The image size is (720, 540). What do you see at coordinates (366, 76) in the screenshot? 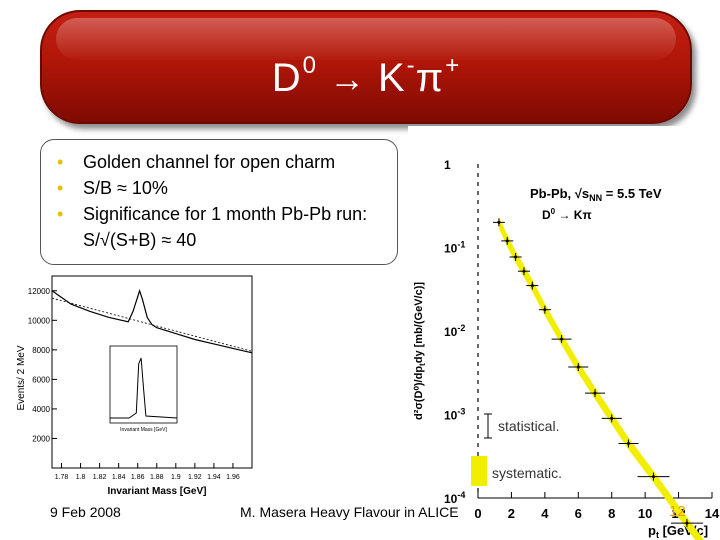
I see `slide-title: D0 → K-π+` at bounding box center [366, 76].